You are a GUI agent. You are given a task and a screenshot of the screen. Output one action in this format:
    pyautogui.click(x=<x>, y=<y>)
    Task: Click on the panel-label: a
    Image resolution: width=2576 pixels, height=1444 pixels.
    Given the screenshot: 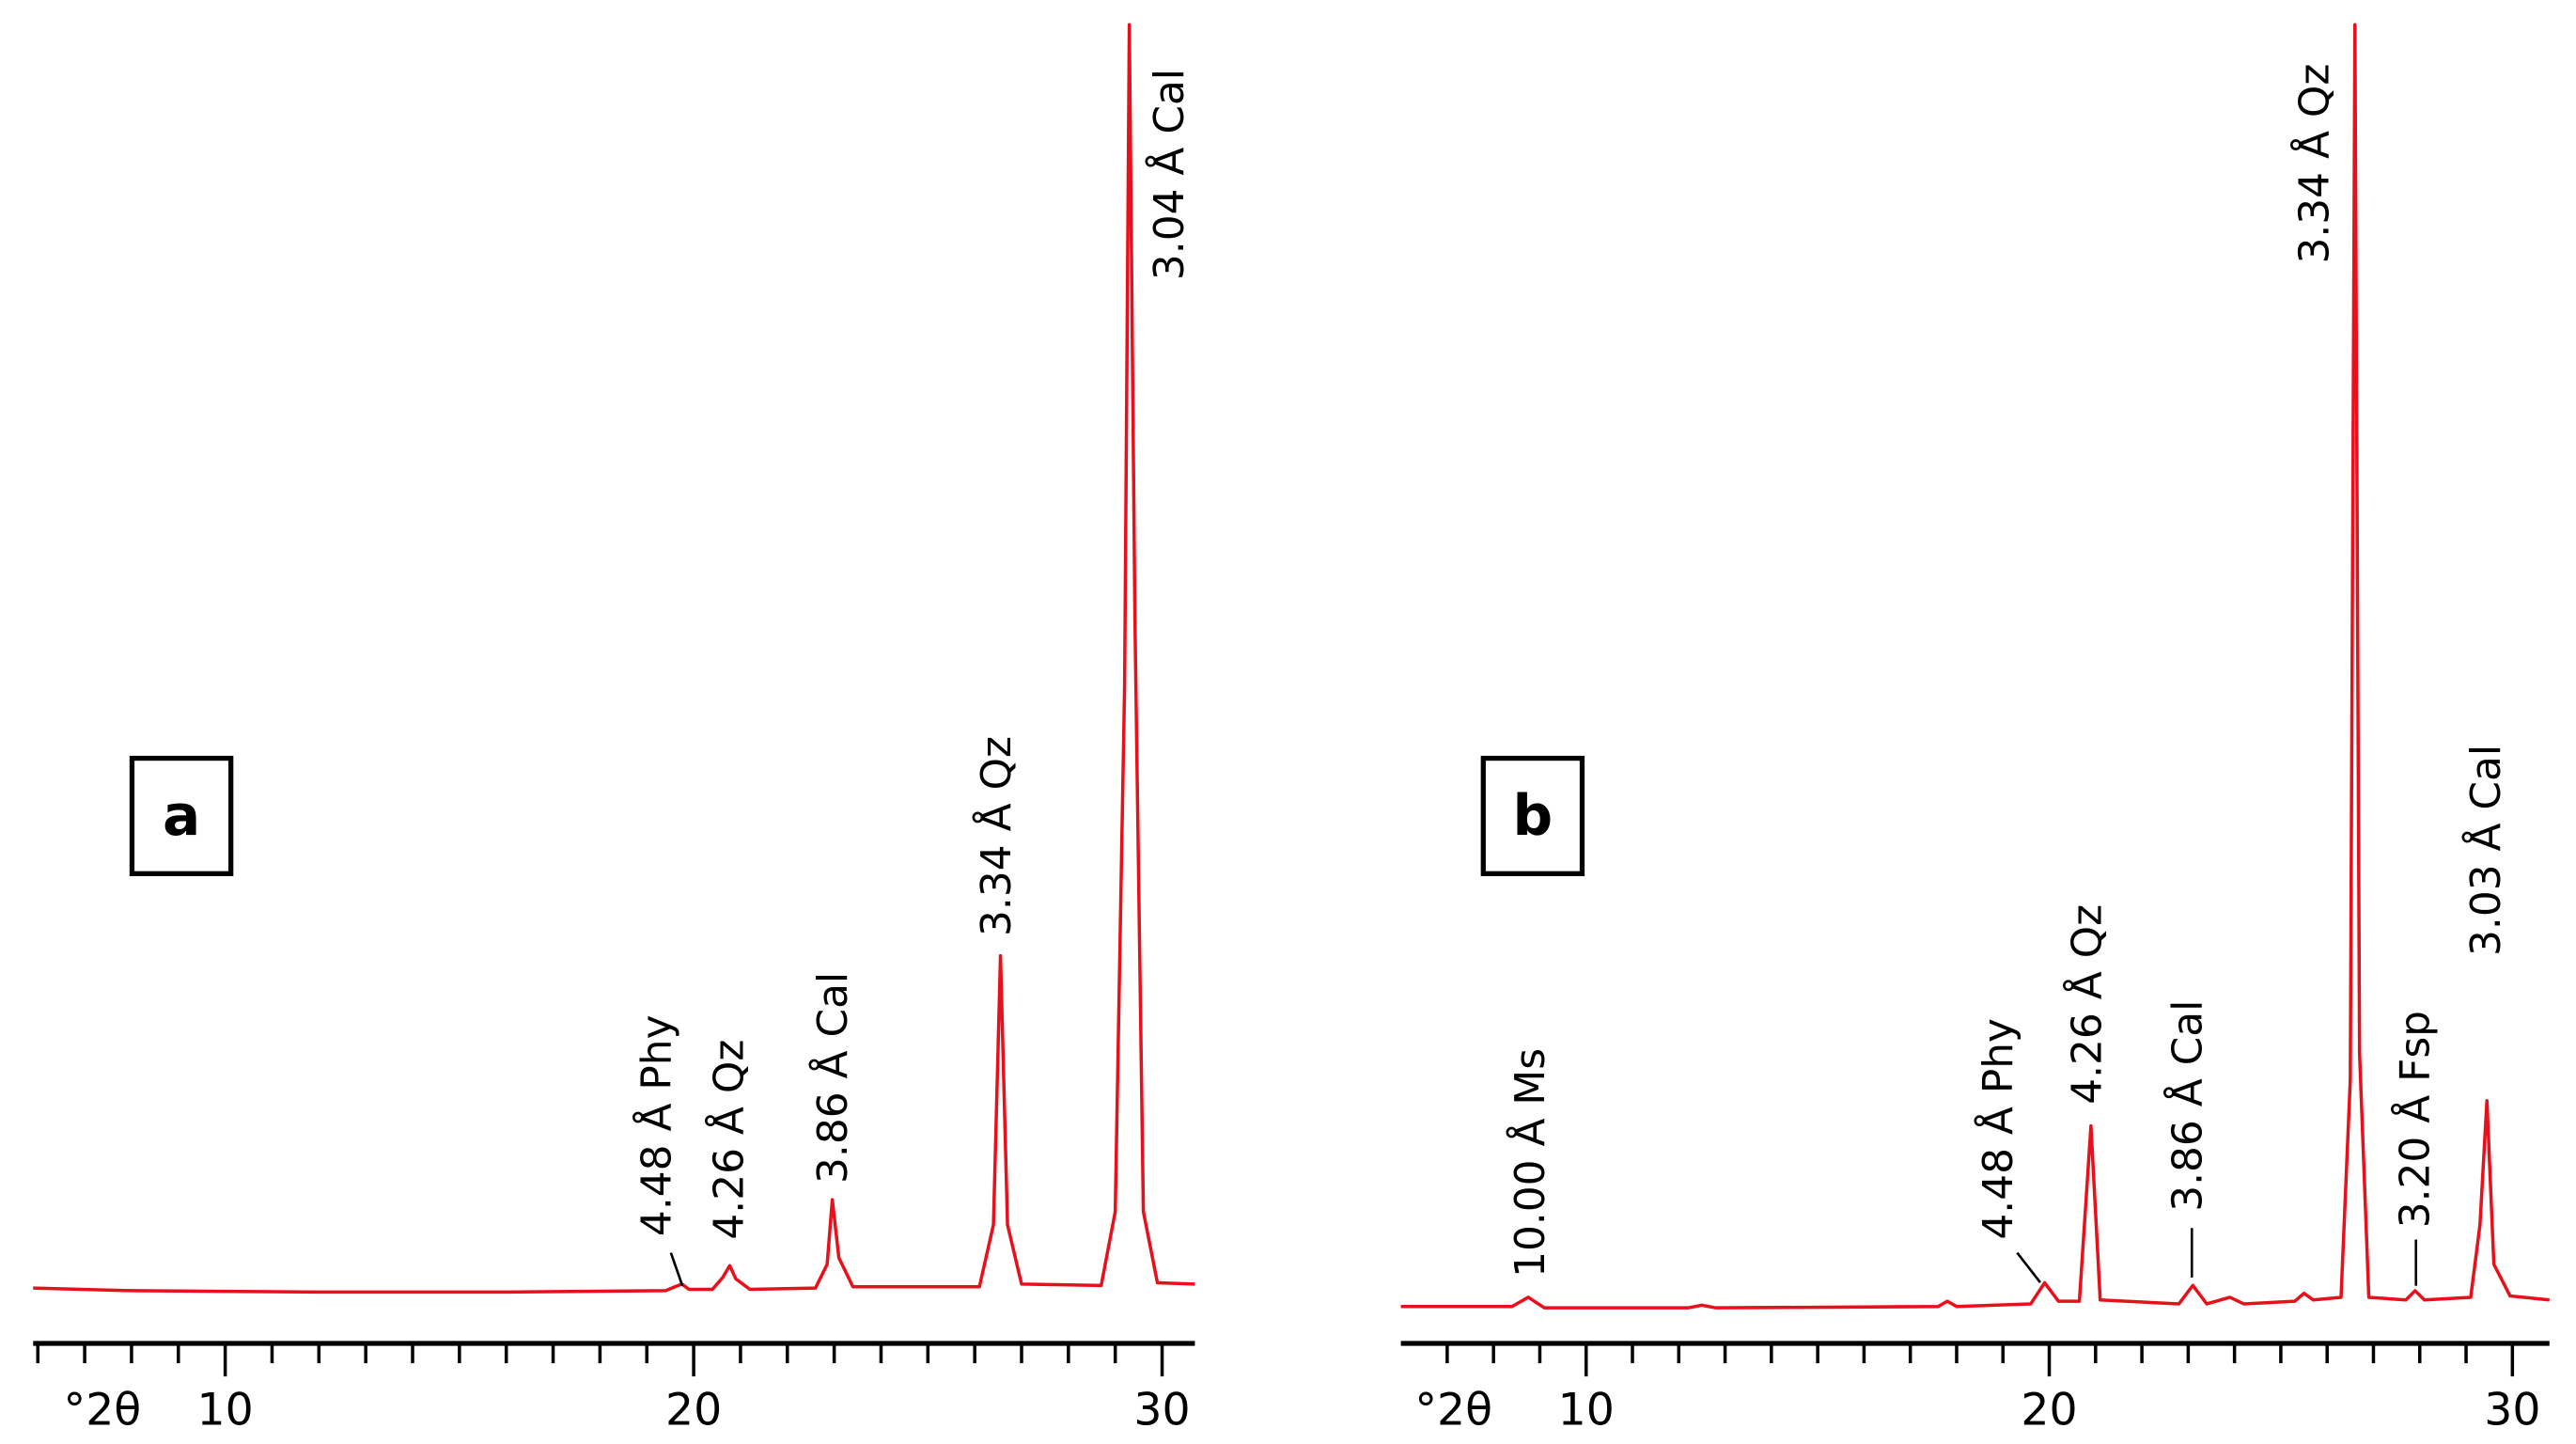 What is the action you would take?
    pyautogui.click(x=181, y=816)
    